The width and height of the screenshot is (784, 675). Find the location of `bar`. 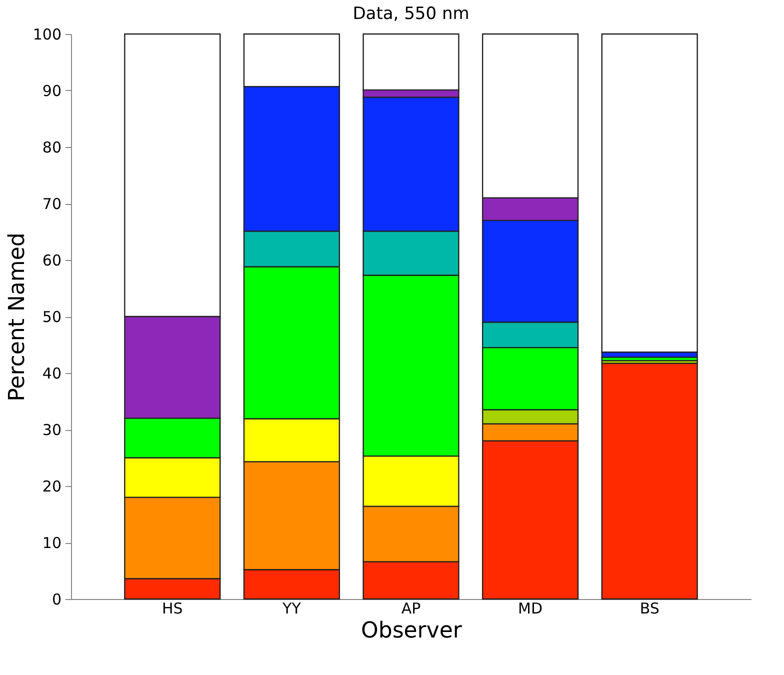

bar is located at coordinates (649, 481).